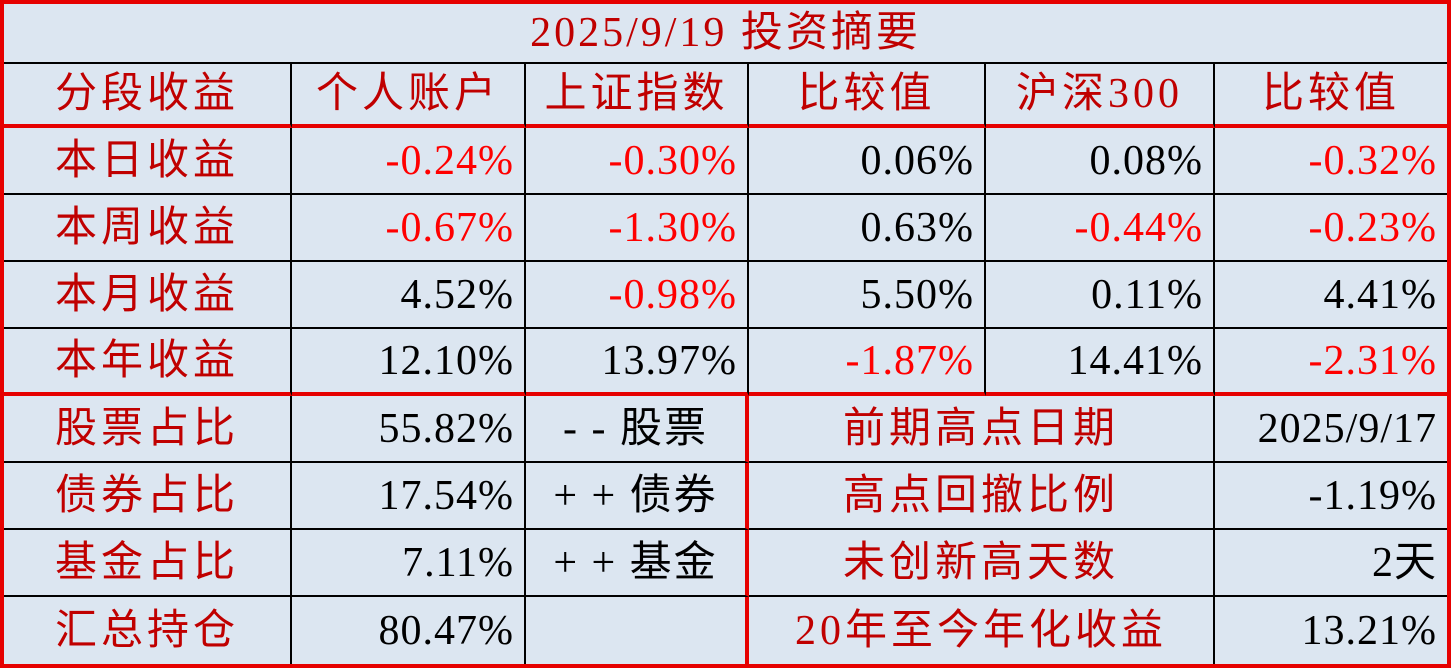 The width and height of the screenshot is (1451, 668). What do you see at coordinates (1331, 563) in the screenshot?
I see `days-no-new-high-value: 2天` at bounding box center [1331, 563].